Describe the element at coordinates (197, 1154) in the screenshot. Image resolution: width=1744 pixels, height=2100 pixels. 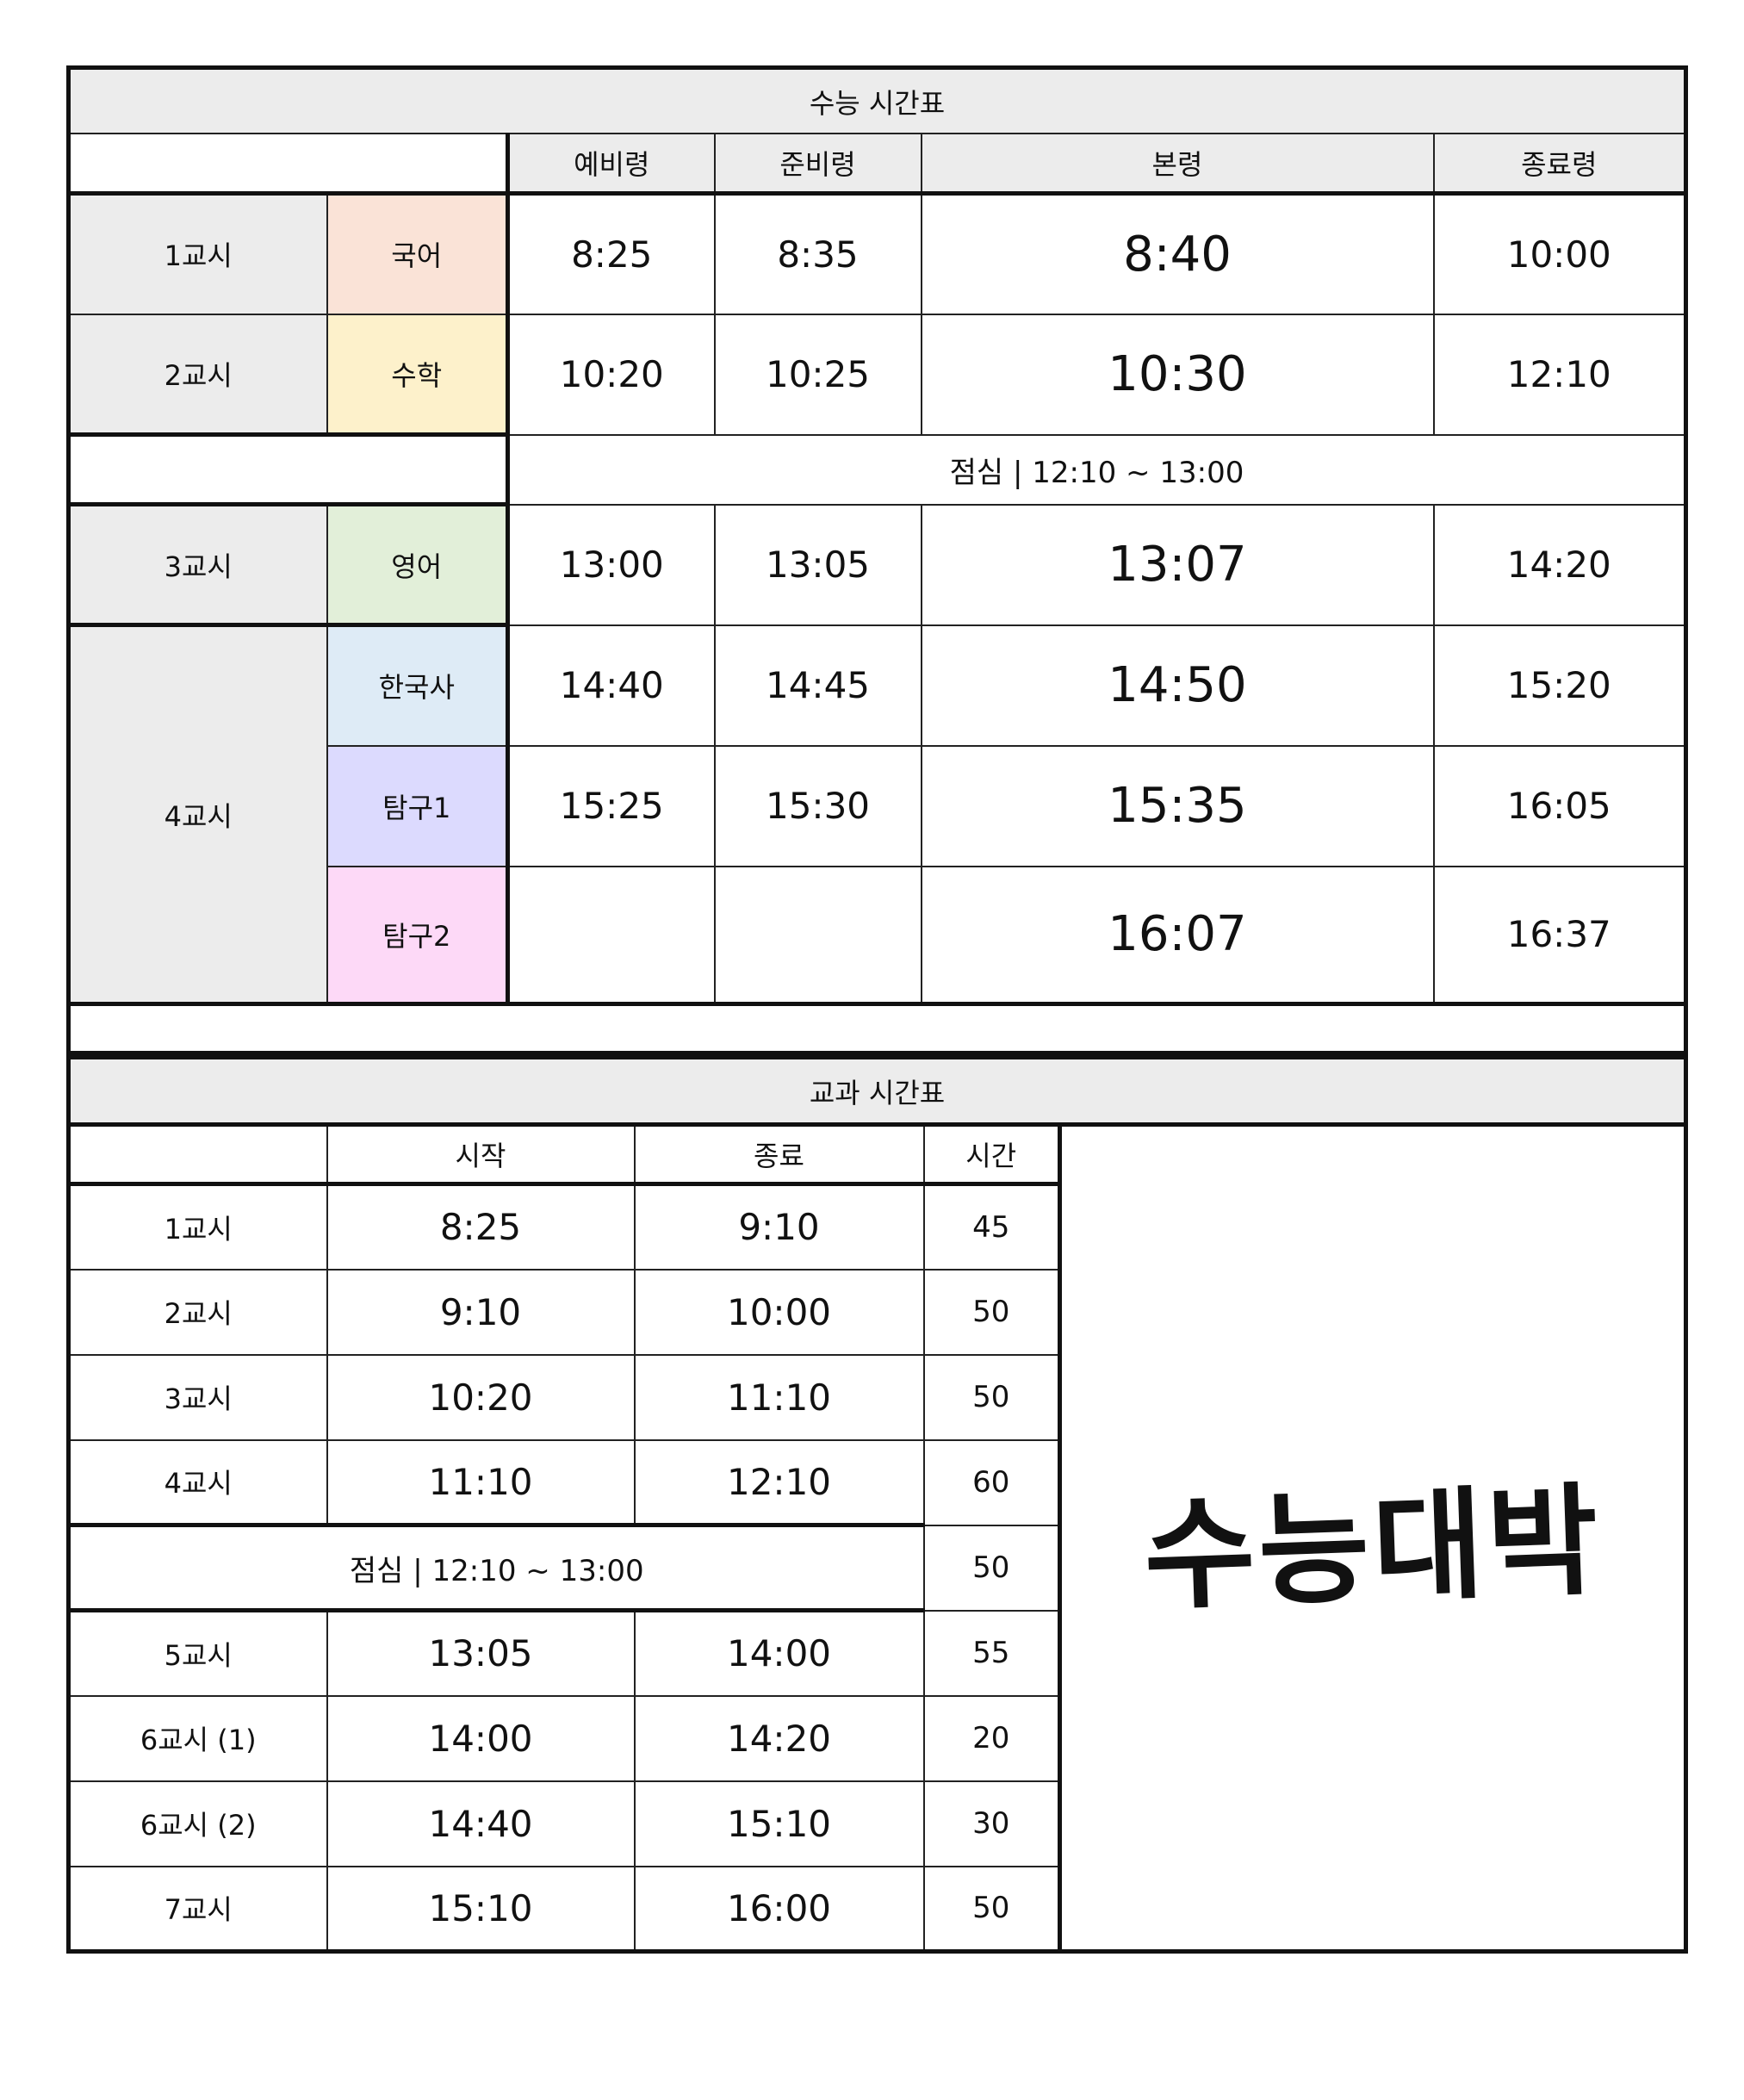
I see `school-header-blank` at that location.